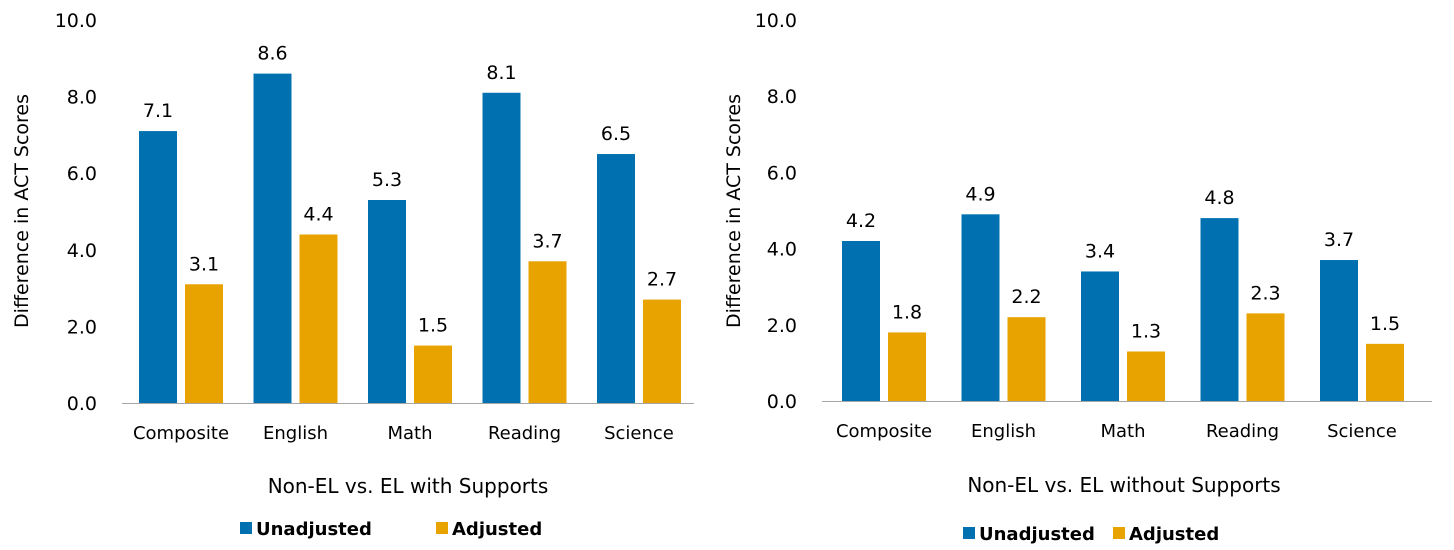 The width and height of the screenshot is (1454, 550). I want to click on data-label: 8.1, so click(501, 73).